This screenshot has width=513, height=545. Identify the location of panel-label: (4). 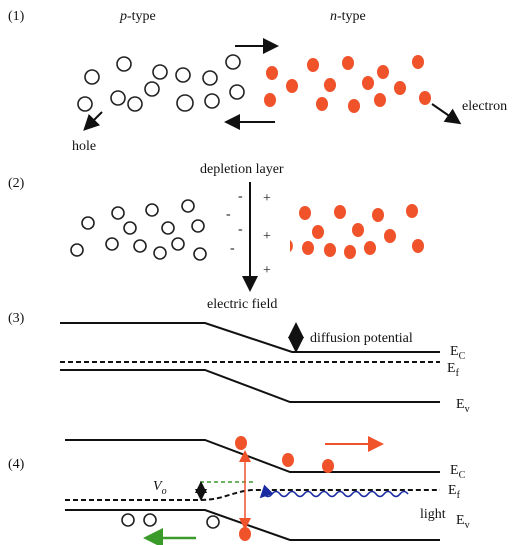
(16, 464).